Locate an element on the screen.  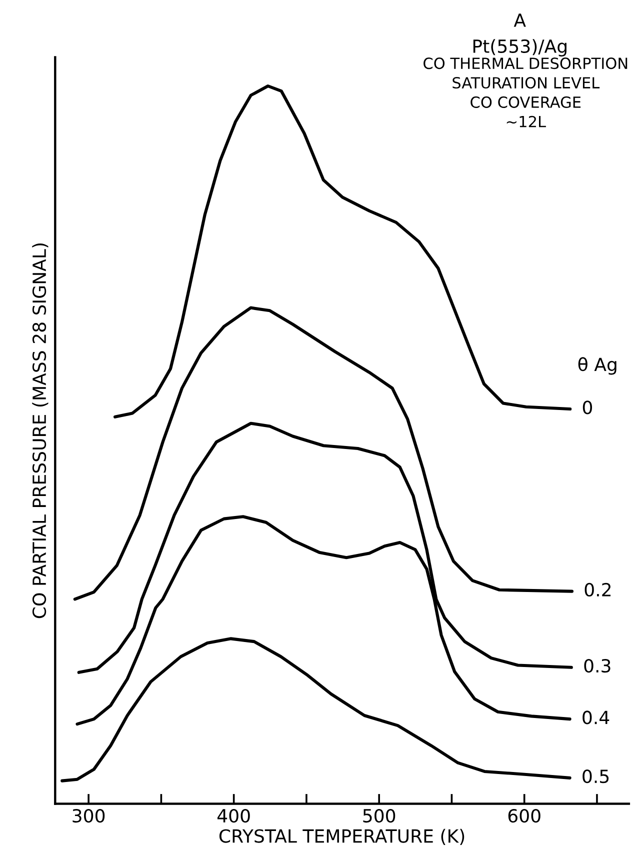
series-label: 0.2 is located at coordinates (597, 589).